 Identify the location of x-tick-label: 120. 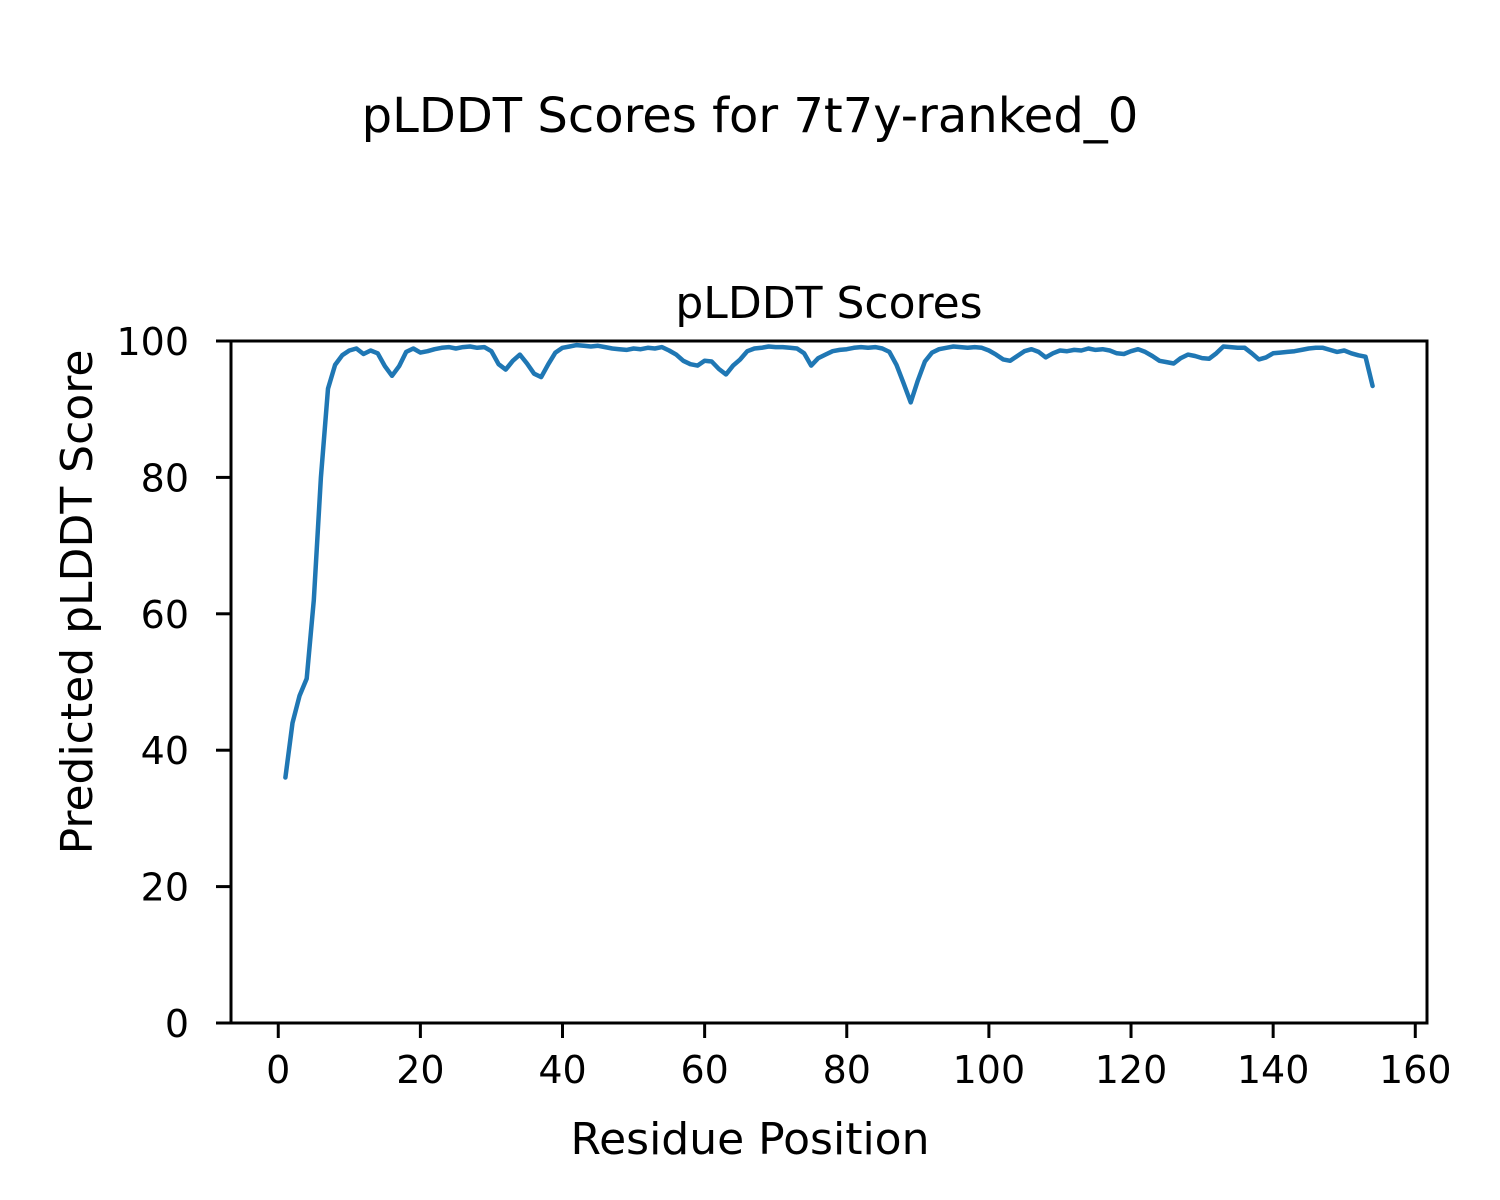
(1131, 1070).